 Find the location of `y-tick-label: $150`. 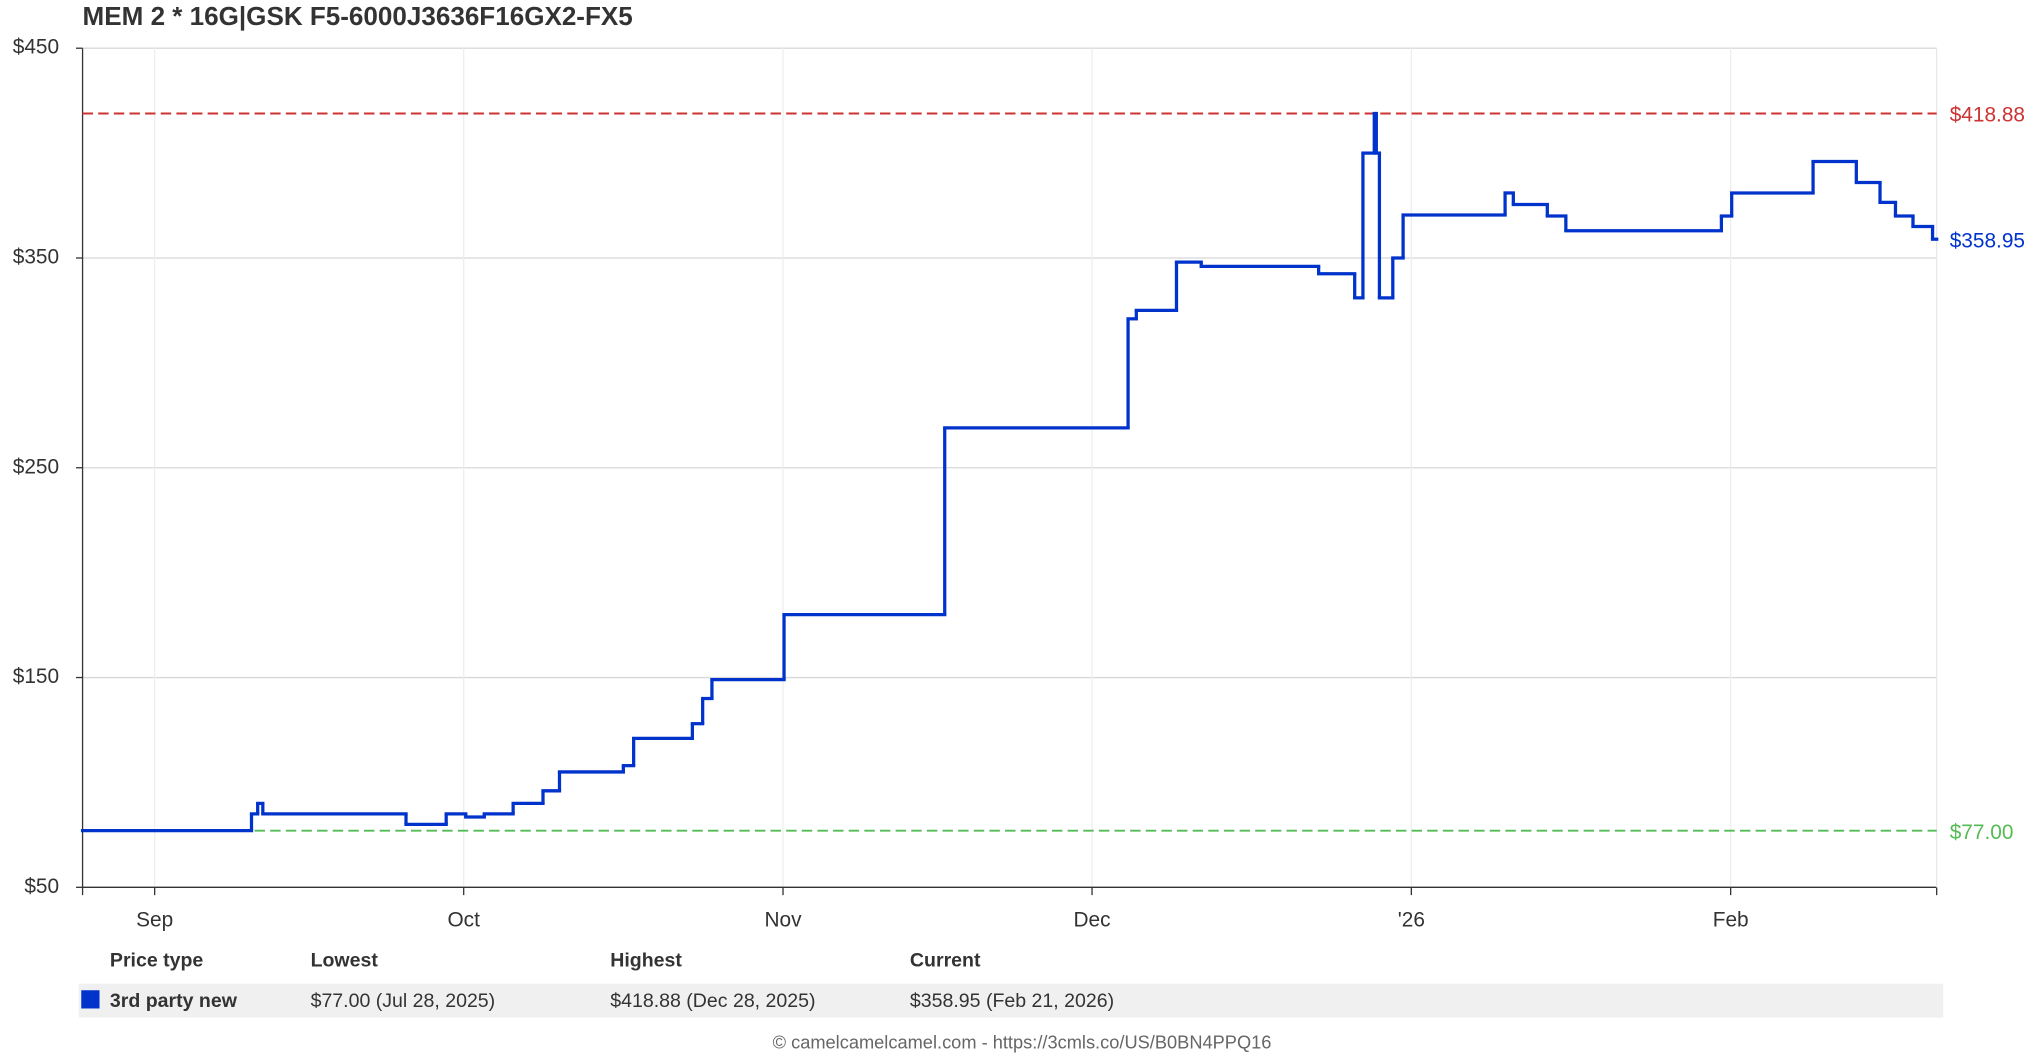

y-tick-label: $150 is located at coordinates (36, 676).